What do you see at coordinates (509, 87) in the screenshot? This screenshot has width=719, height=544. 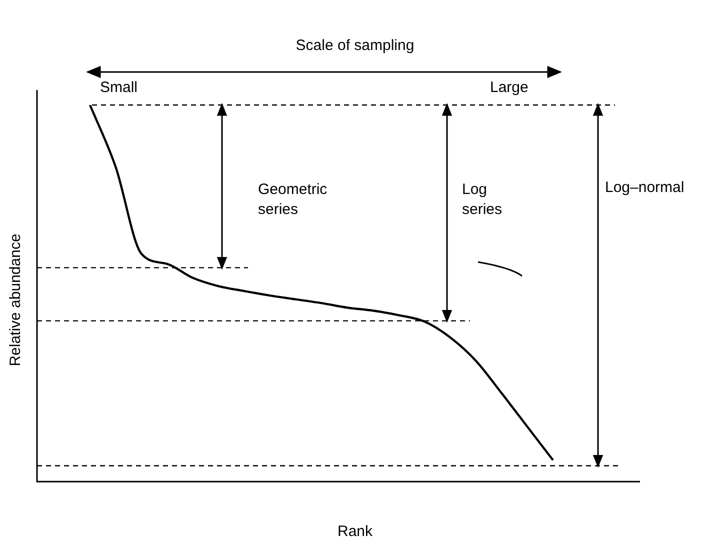 I see `text: Large` at bounding box center [509, 87].